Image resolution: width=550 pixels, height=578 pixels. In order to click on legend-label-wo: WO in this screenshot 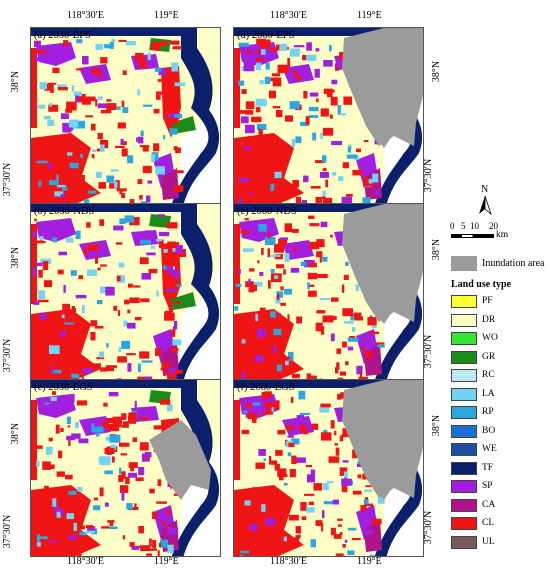, I will do `click(490, 338)`.